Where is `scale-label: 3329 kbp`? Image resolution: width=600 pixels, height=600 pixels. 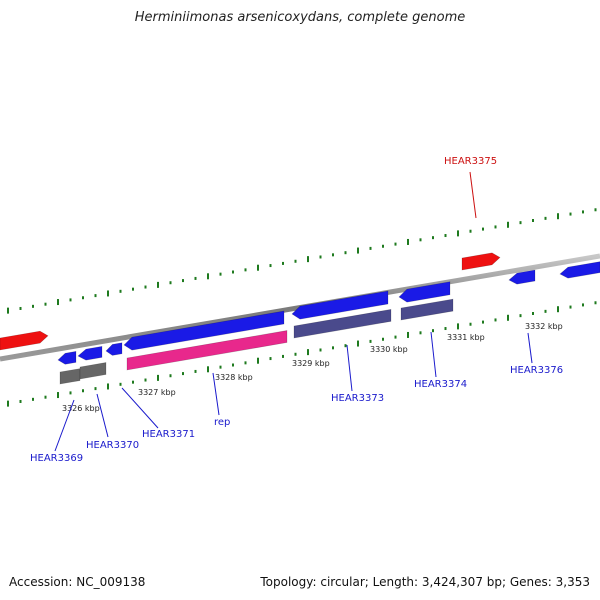 scale-label: 3329 kbp is located at coordinates (311, 363).